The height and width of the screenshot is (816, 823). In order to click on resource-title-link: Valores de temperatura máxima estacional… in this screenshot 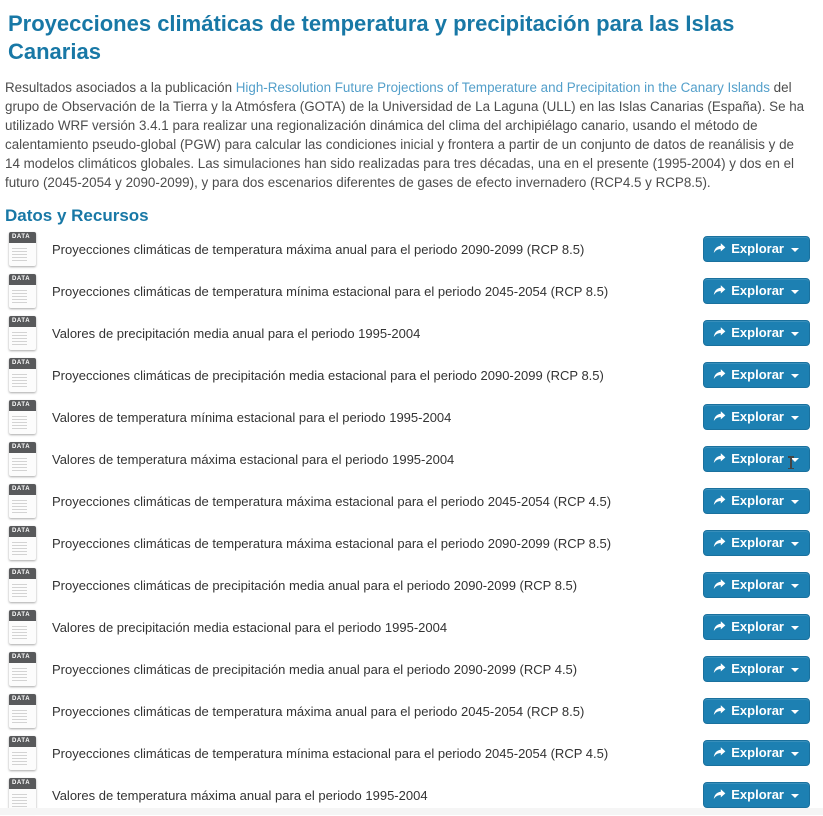, I will do `click(253, 459)`.